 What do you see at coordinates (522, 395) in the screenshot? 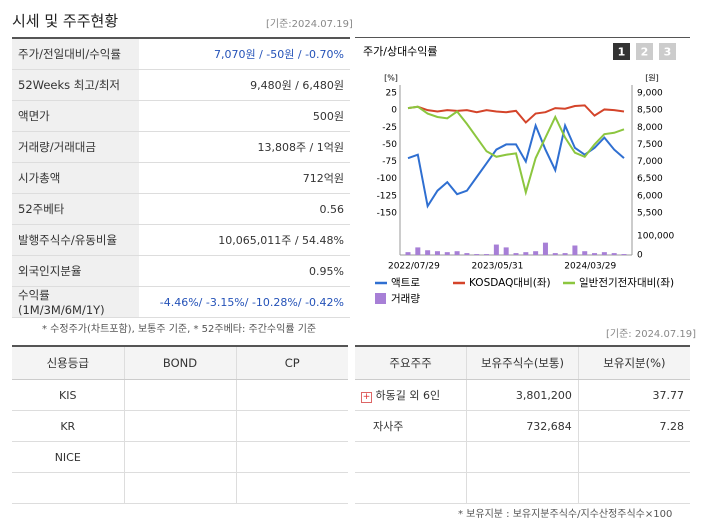
I see `shares: 3,801,200` at bounding box center [522, 395].